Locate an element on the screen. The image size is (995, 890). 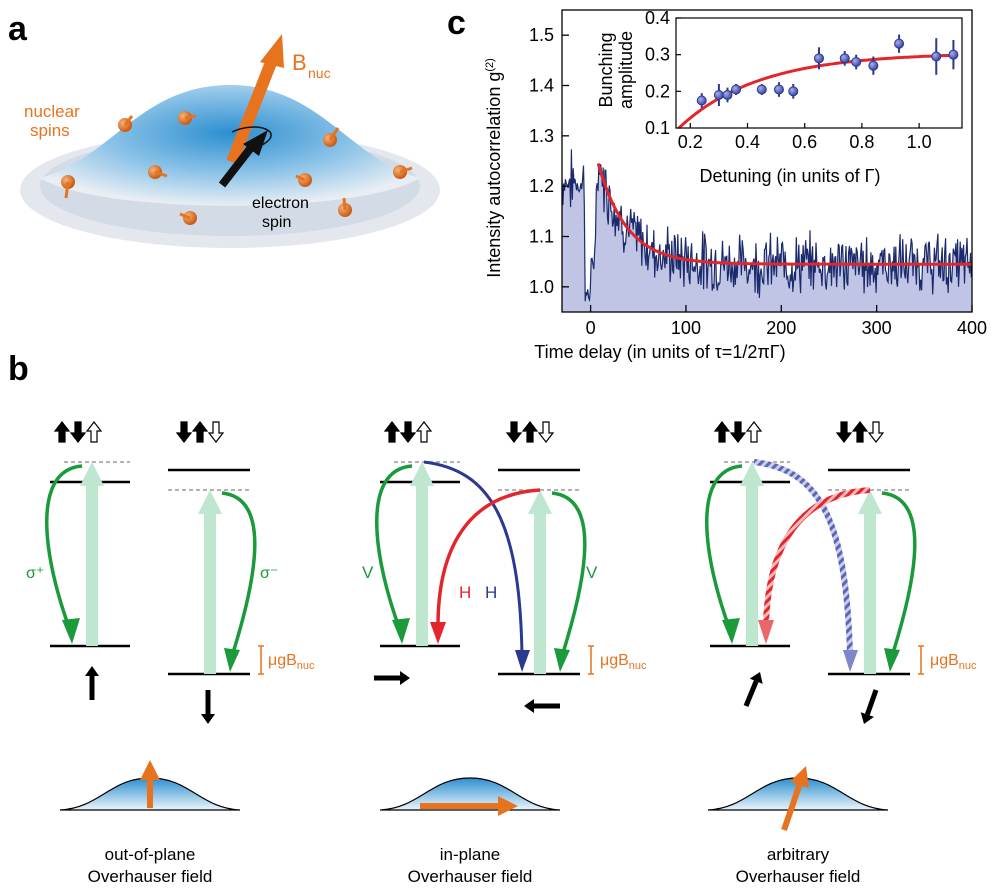
inset-x-tick-label: 0.8 is located at coordinates (861, 142).